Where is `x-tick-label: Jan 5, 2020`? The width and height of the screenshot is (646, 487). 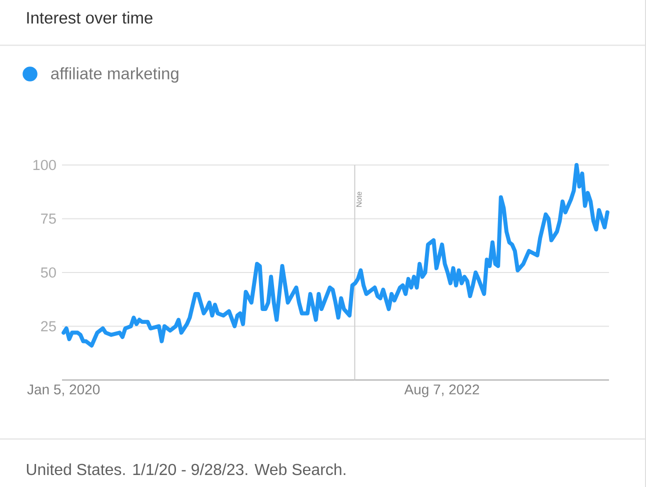 x-tick-label: Jan 5, 2020 is located at coordinates (63, 390).